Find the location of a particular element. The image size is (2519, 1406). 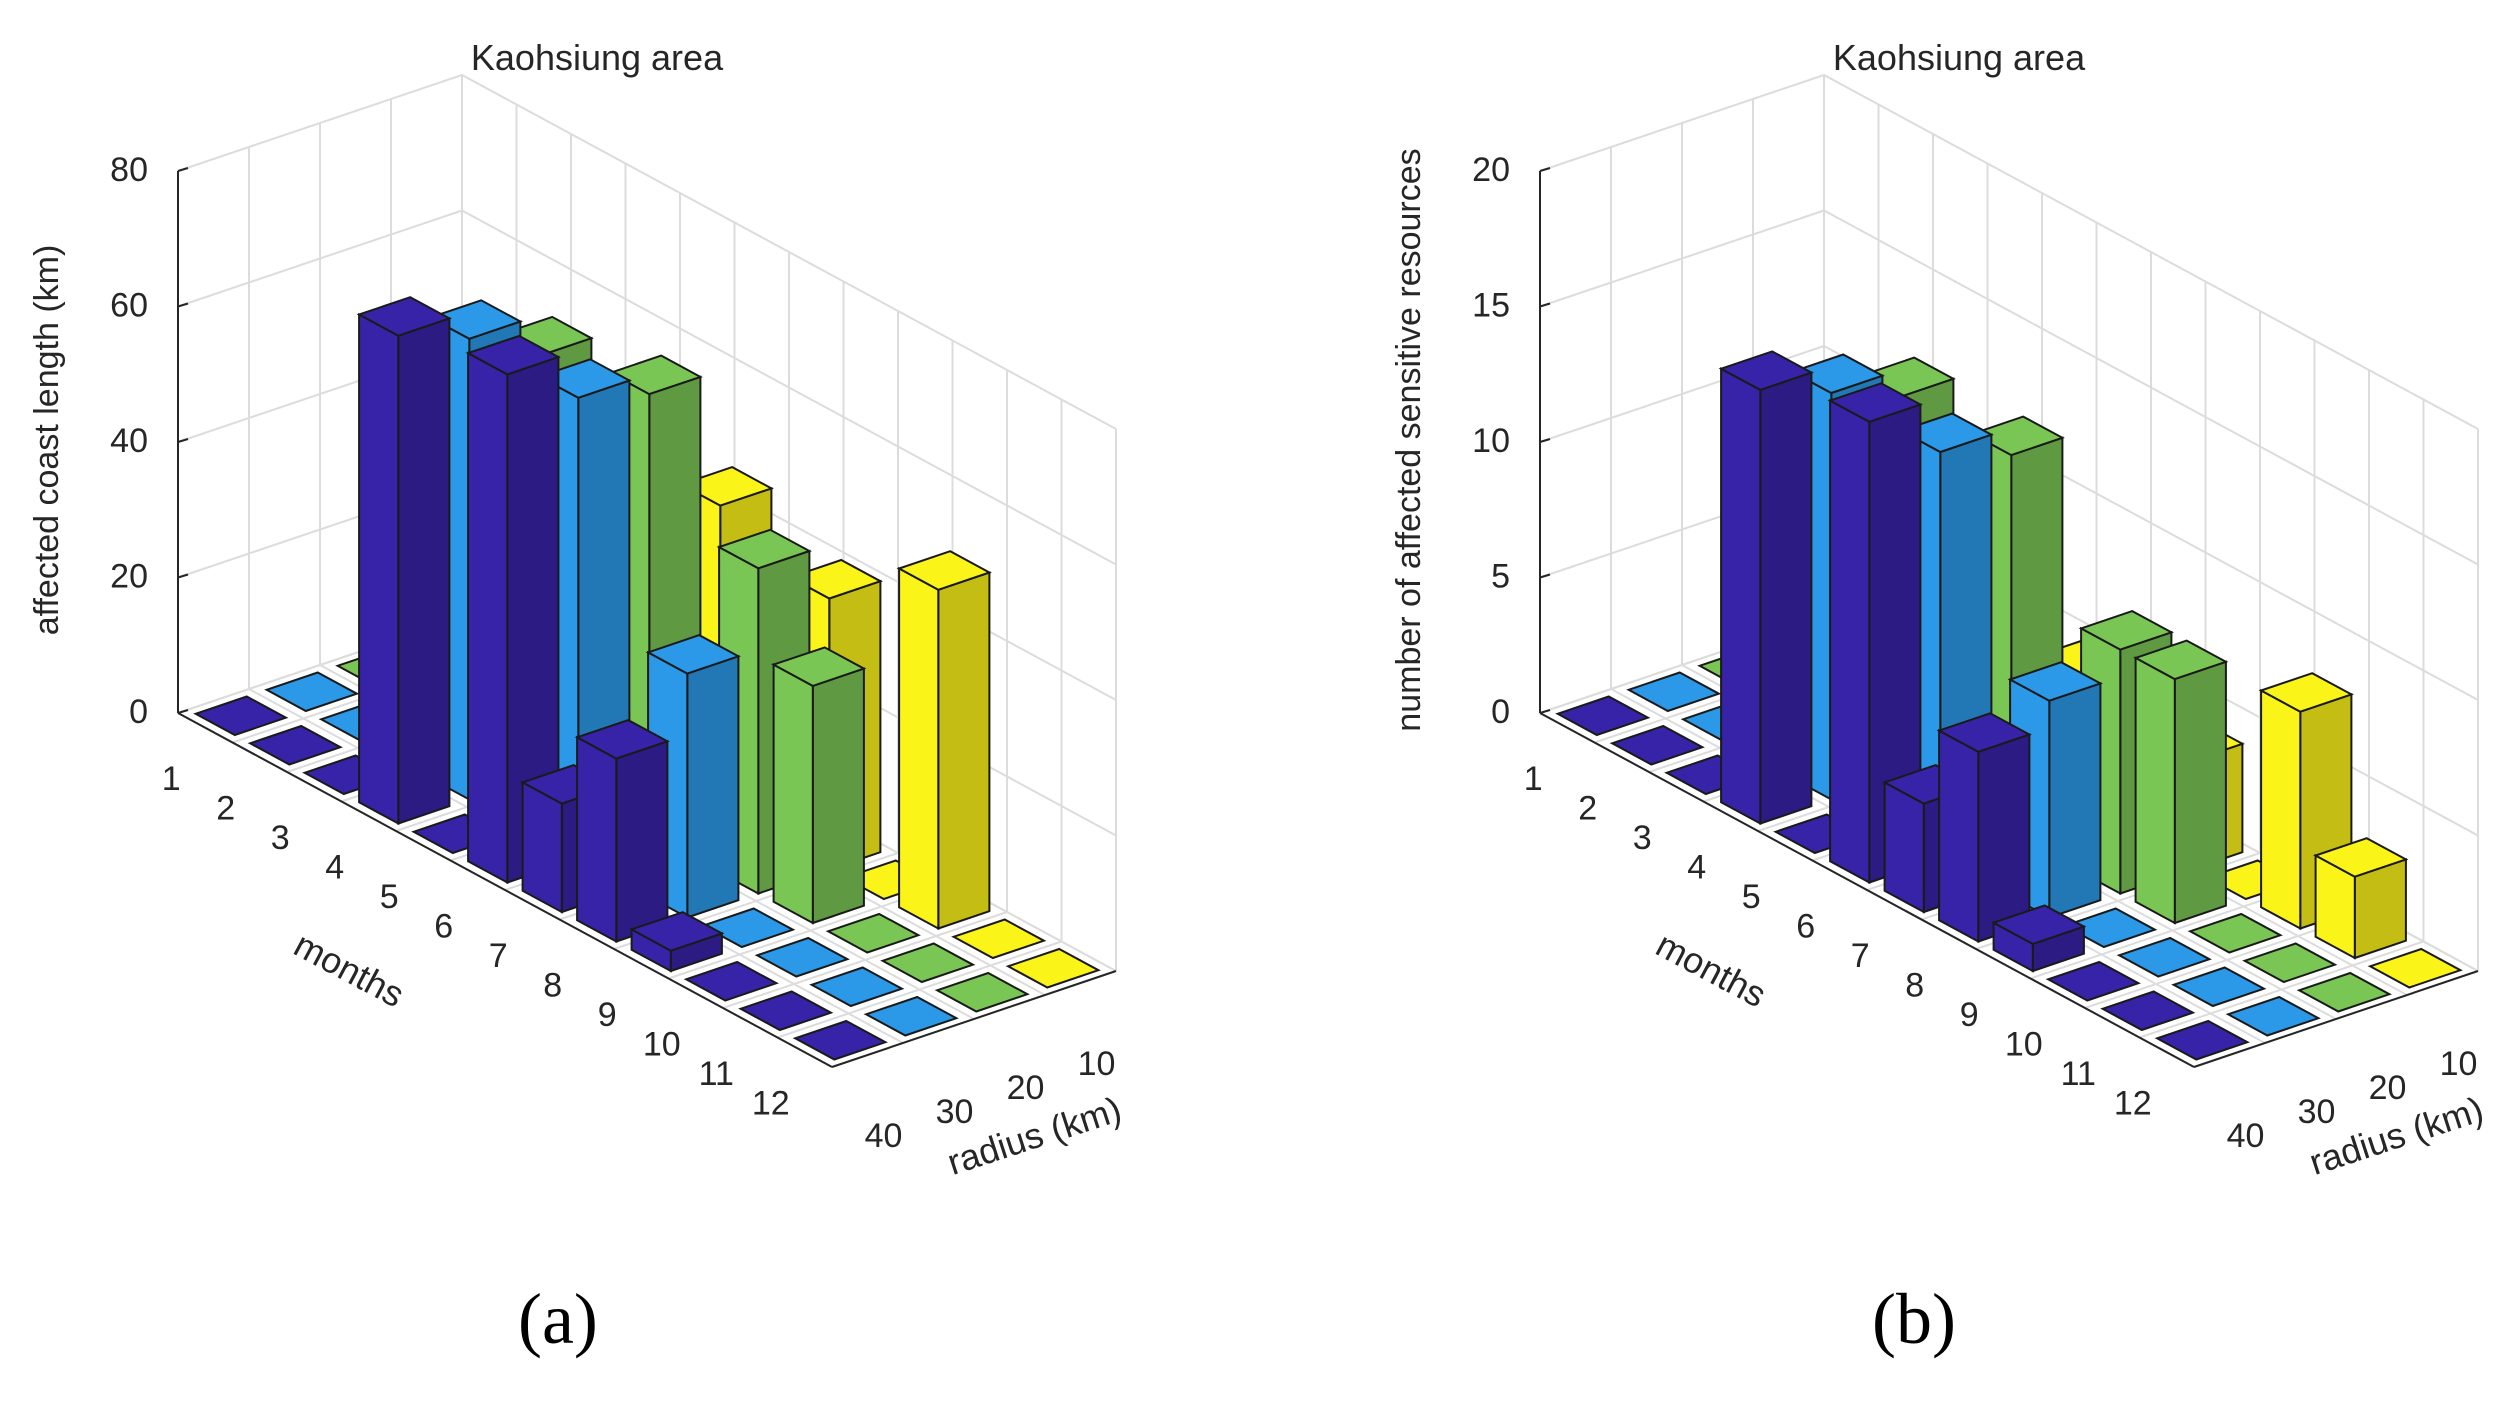

z-tick-label: 20 is located at coordinates (1491, 170).